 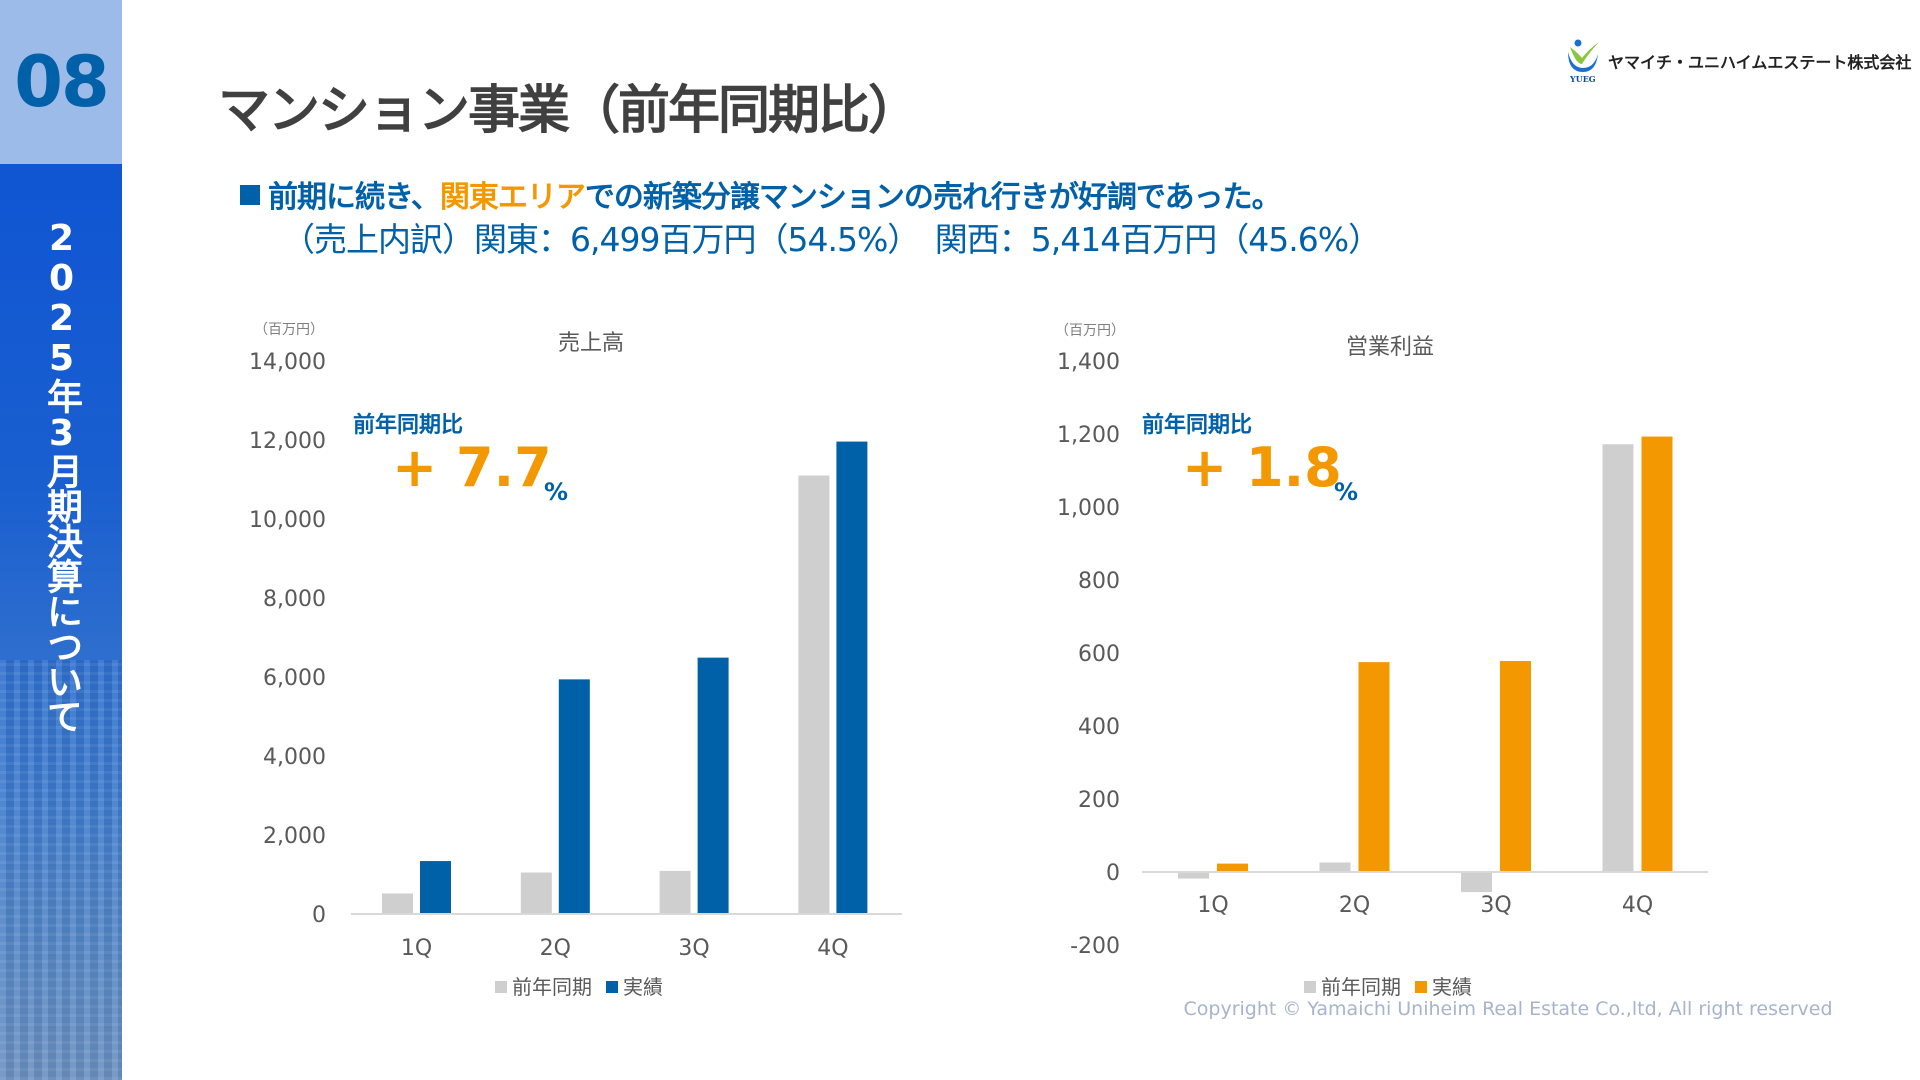 What do you see at coordinates (250, 195) in the screenshot?
I see `bullet-square-icon` at bounding box center [250, 195].